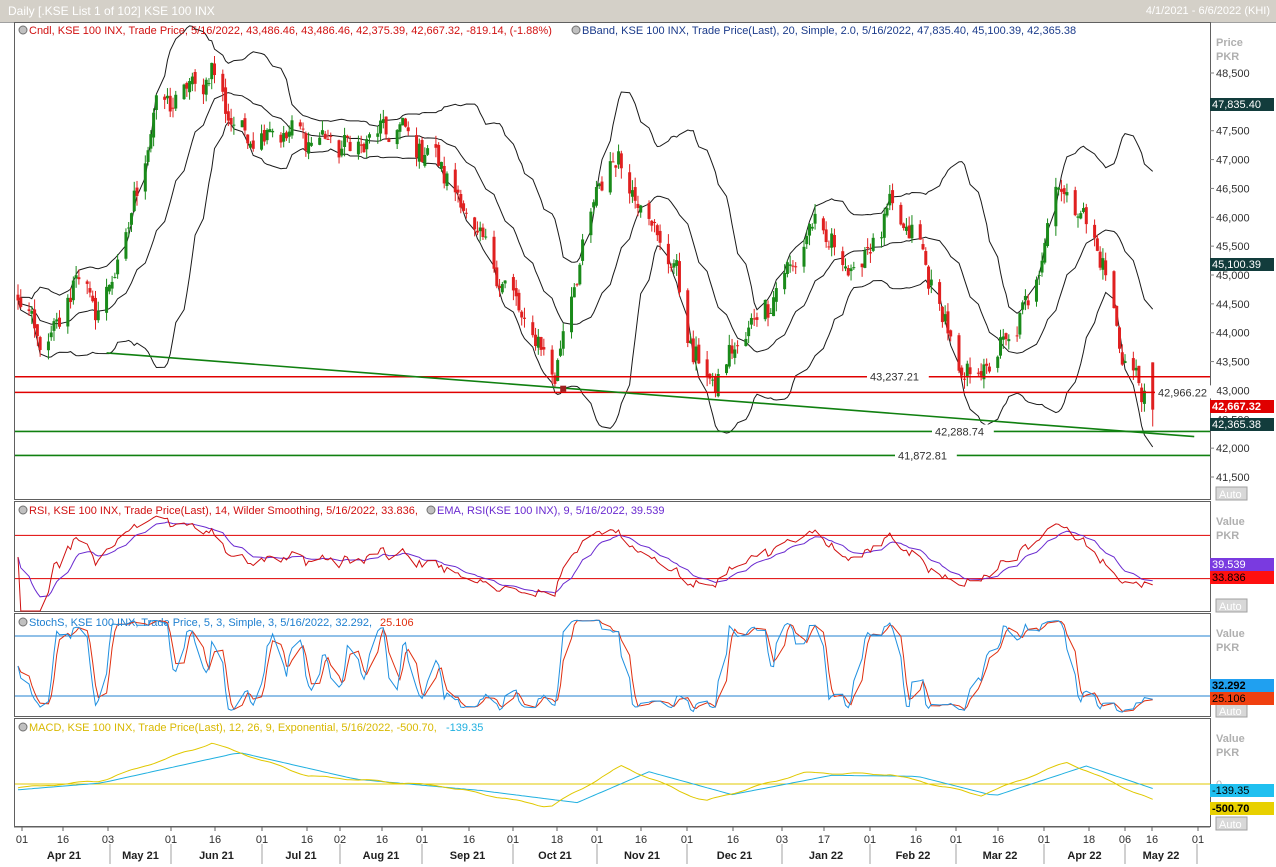 The height and width of the screenshot is (867, 1276). Describe the element at coordinates (23, 622) in the screenshot. I see `stoch-legend-icon` at that location.